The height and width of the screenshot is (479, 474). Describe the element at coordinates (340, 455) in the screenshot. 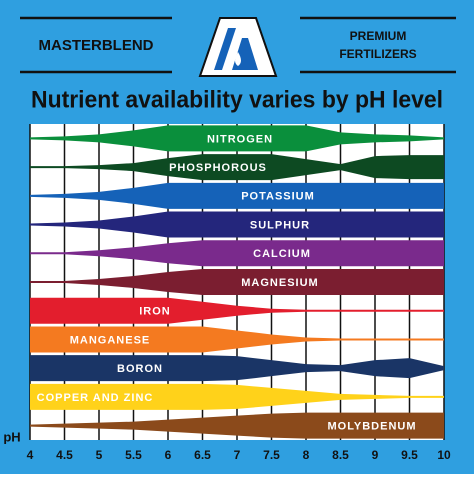

I see `x-tick-label: 8.5` at that location.